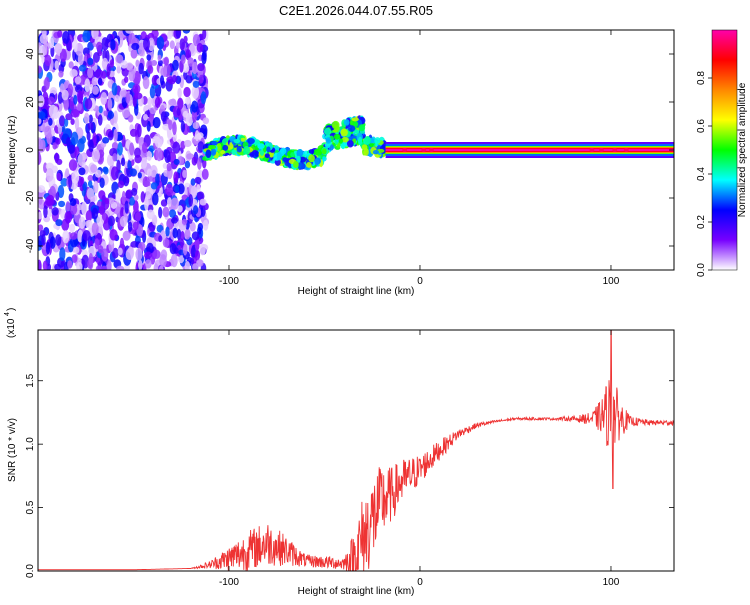  Describe the element at coordinates (724, 150) in the screenshot. I see `colorbar-gradient` at that location.